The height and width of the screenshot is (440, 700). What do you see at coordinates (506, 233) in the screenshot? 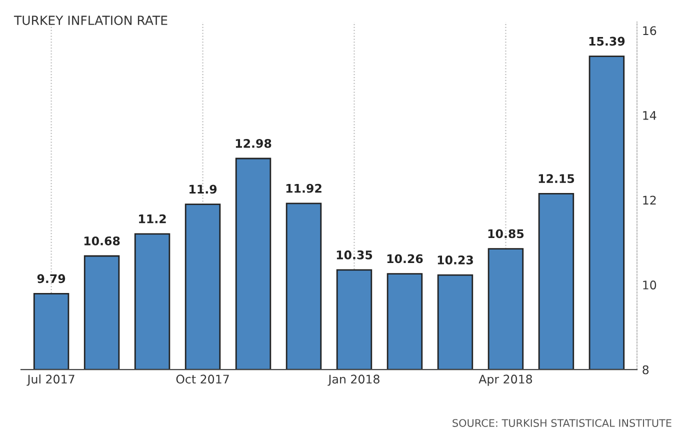
I see `data-label: 10.85` at bounding box center [506, 233].